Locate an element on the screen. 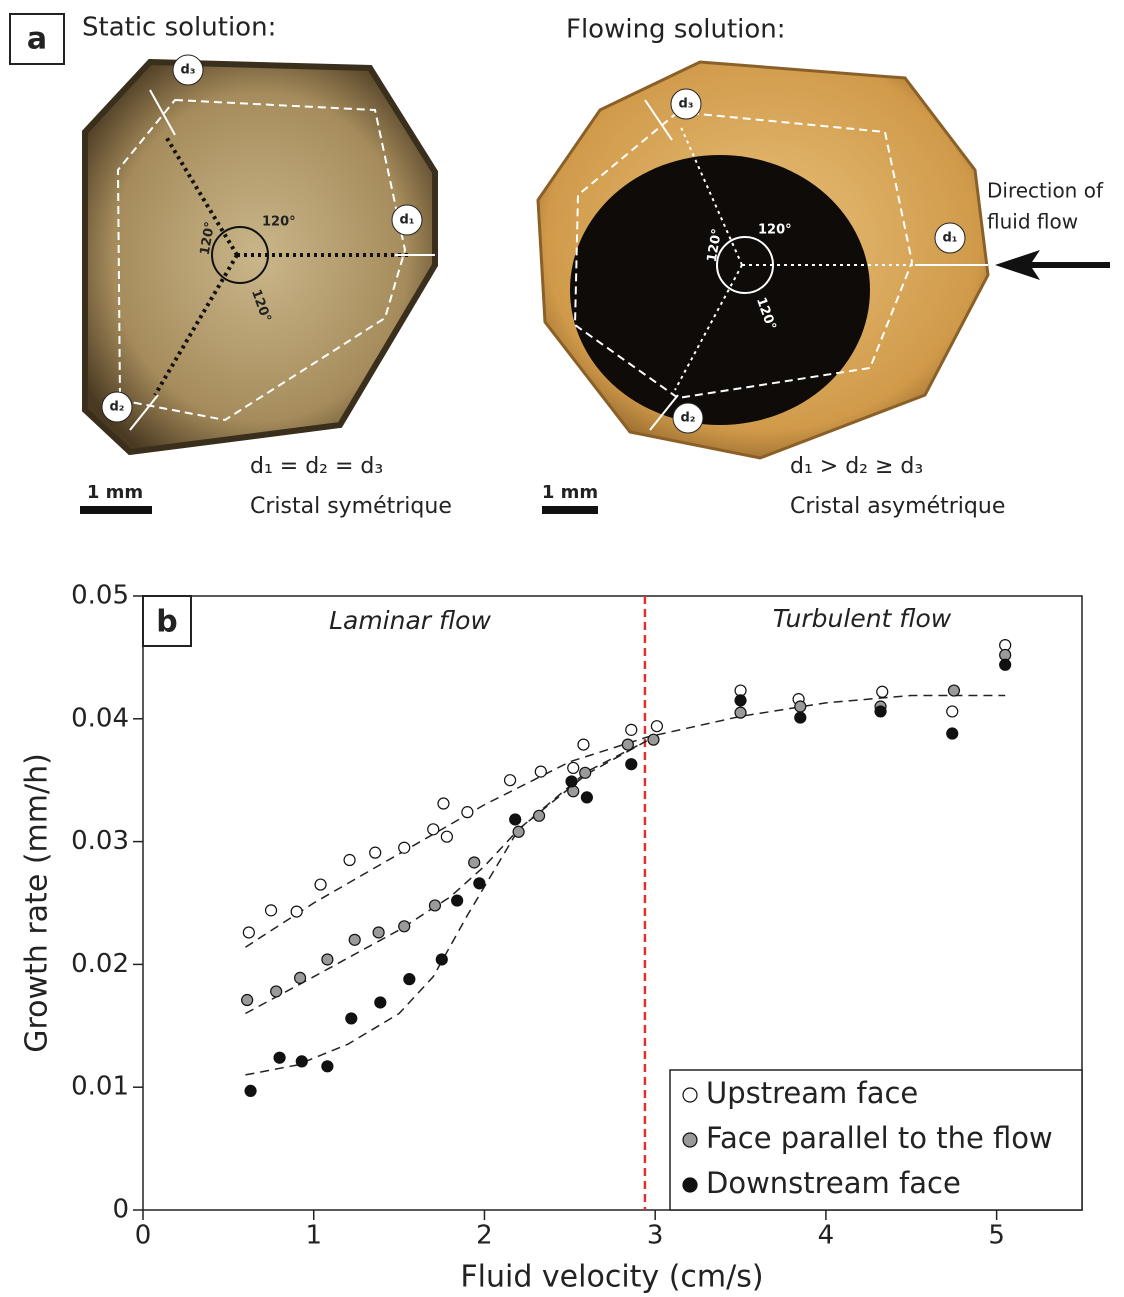  x-tick-label: 2 is located at coordinates (484, 1236).